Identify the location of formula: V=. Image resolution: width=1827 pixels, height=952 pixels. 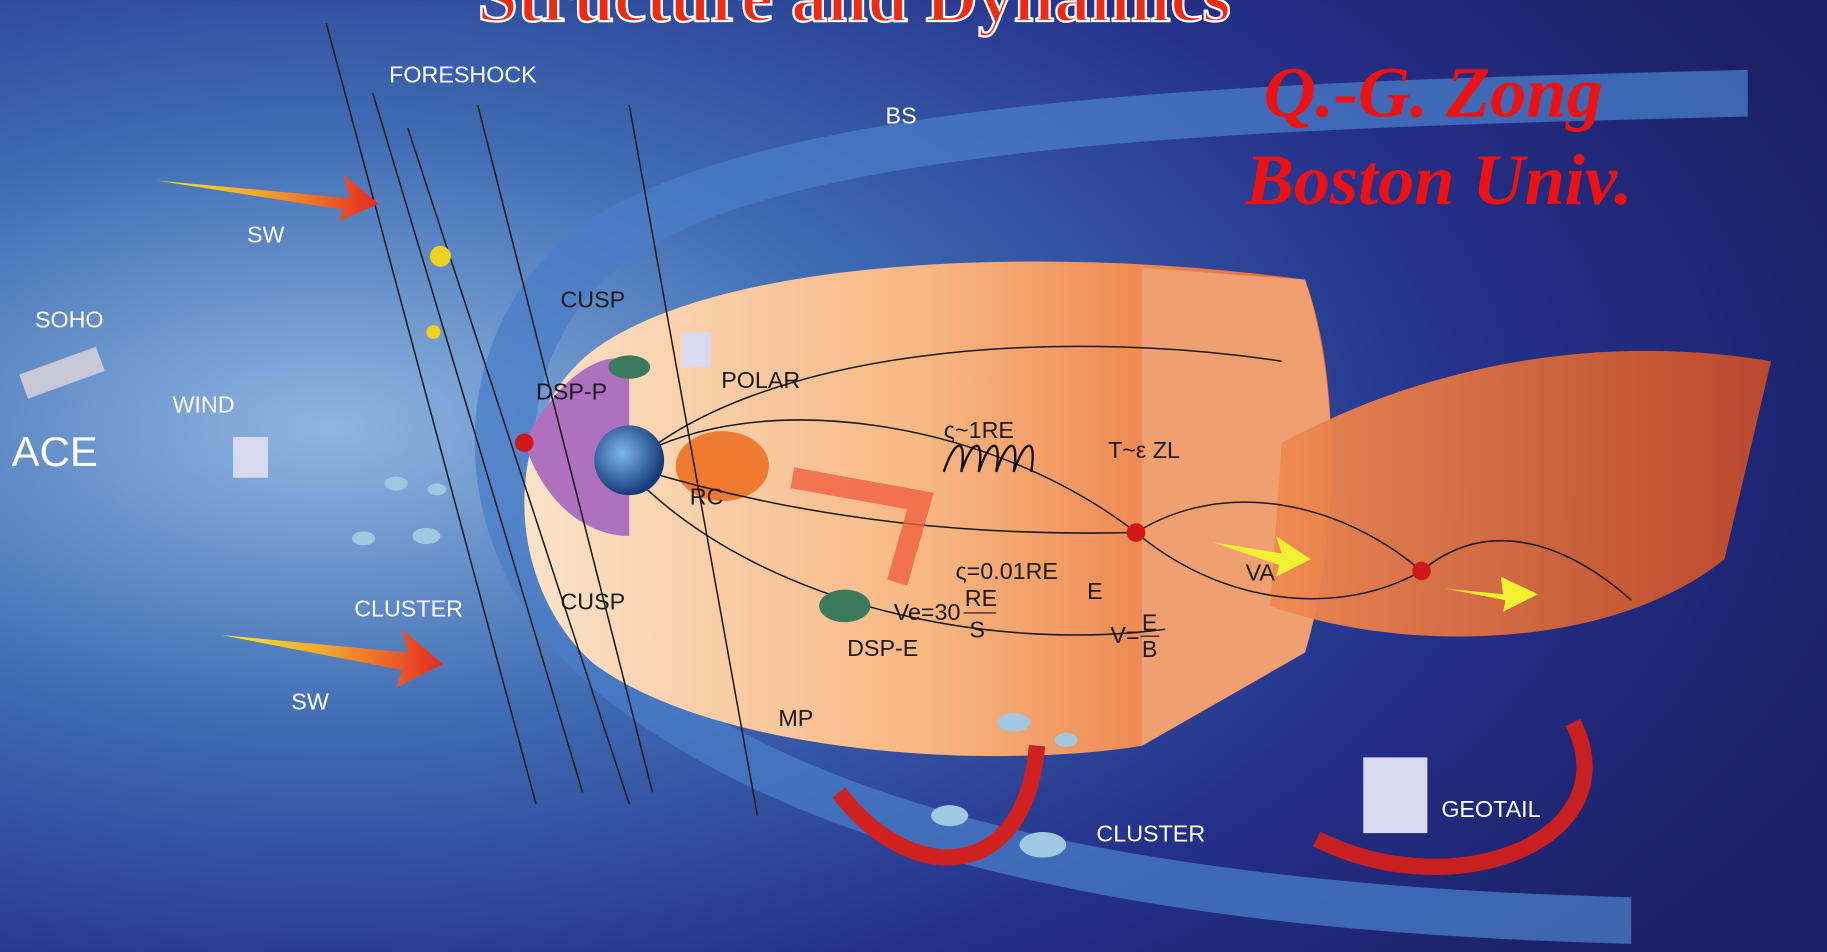
(1124, 635).